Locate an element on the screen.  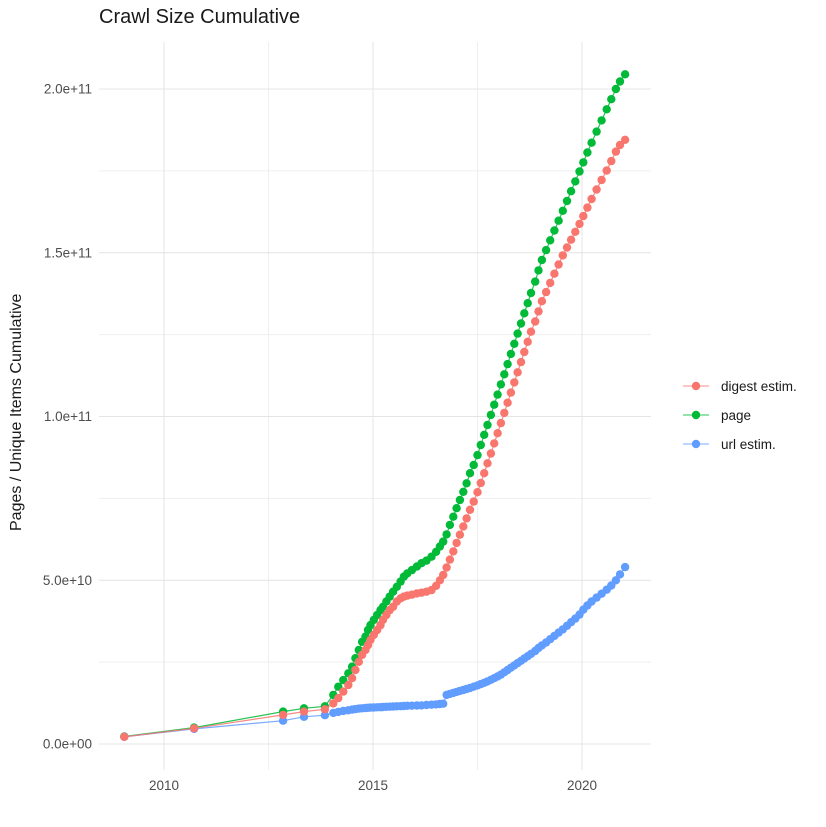
y-axis-tick: 0.0e+00 is located at coordinates (67, 744).